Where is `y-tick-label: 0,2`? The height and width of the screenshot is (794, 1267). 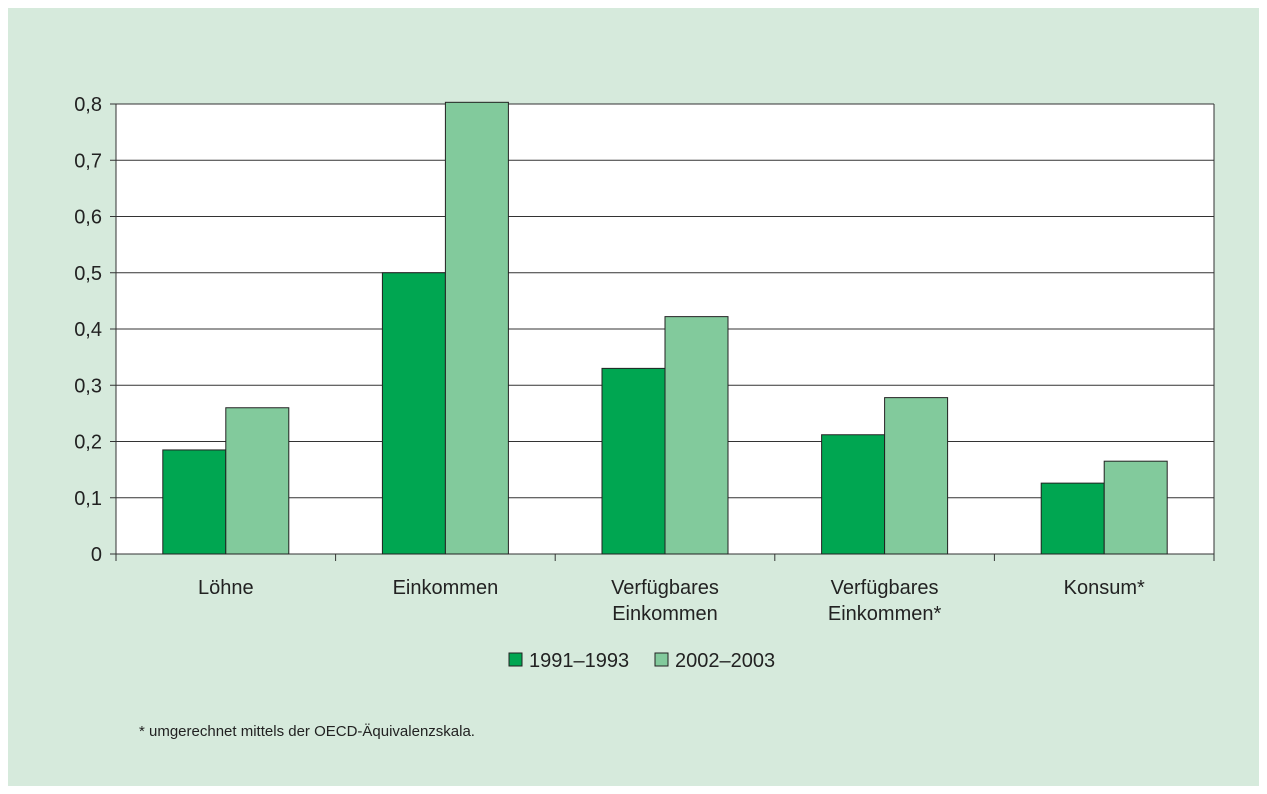 y-tick-label: 0,2 is located at coordinates (88, 443).